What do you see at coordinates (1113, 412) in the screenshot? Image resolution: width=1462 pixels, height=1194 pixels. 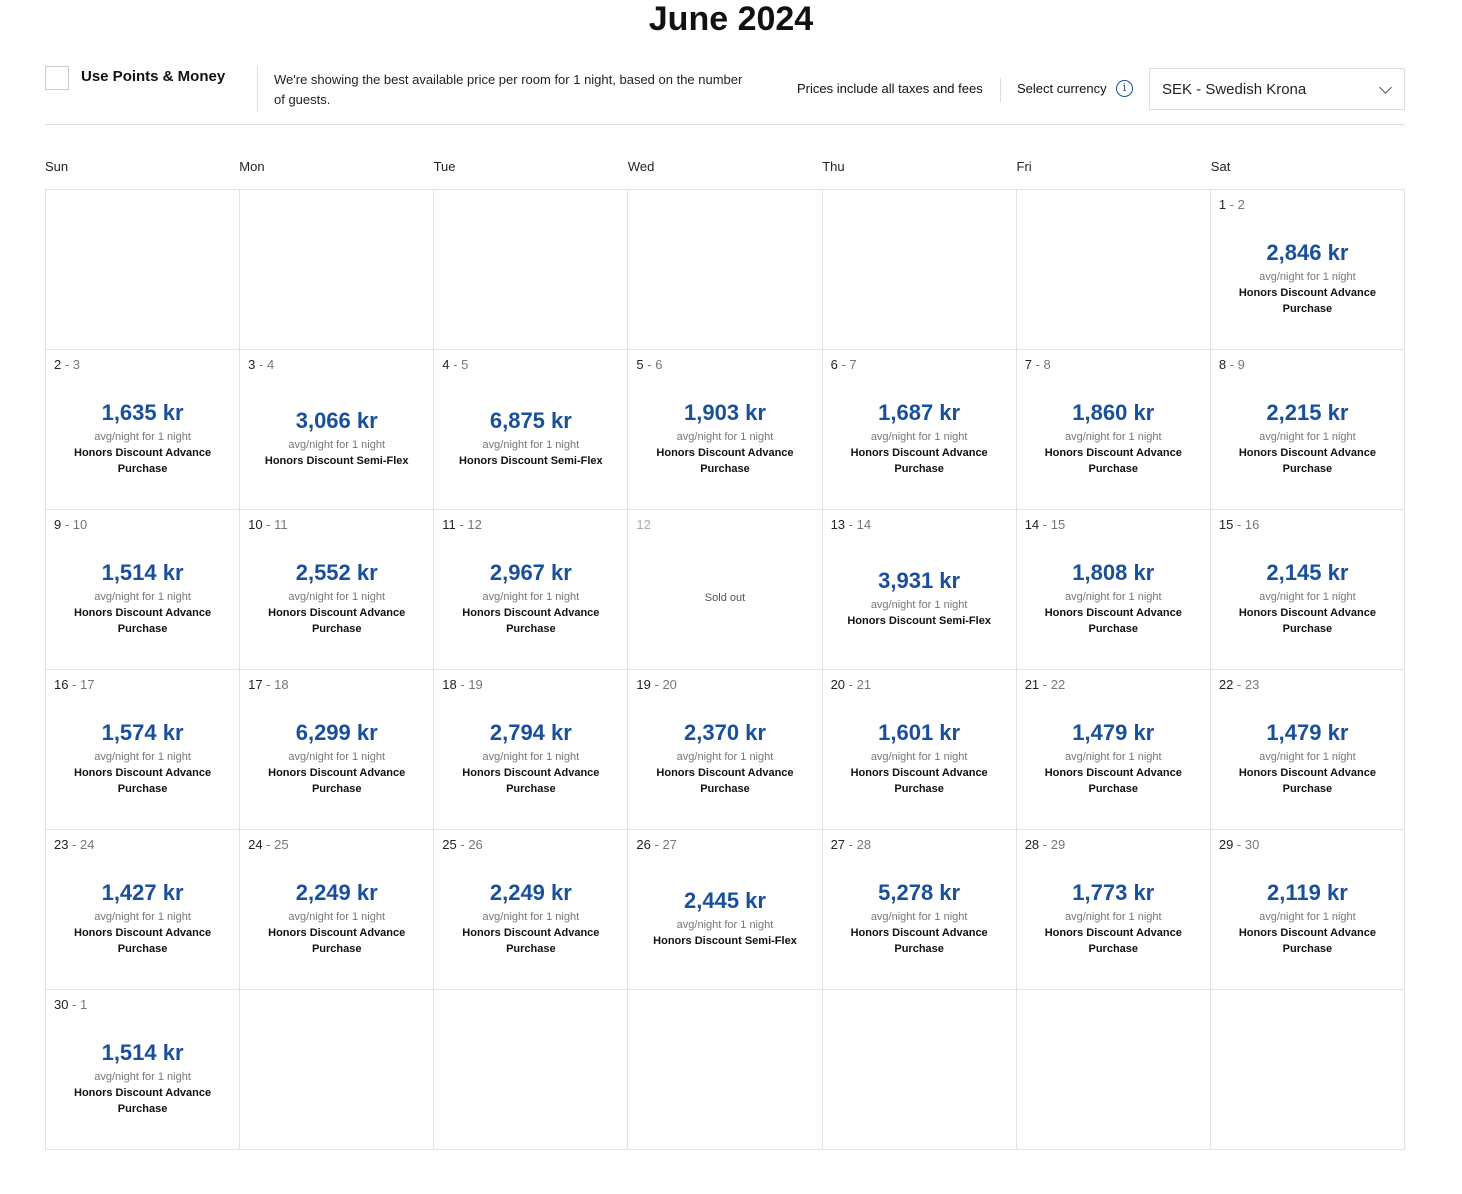 I see `price: 1,860 kr` at bounding box center [1113, 412].